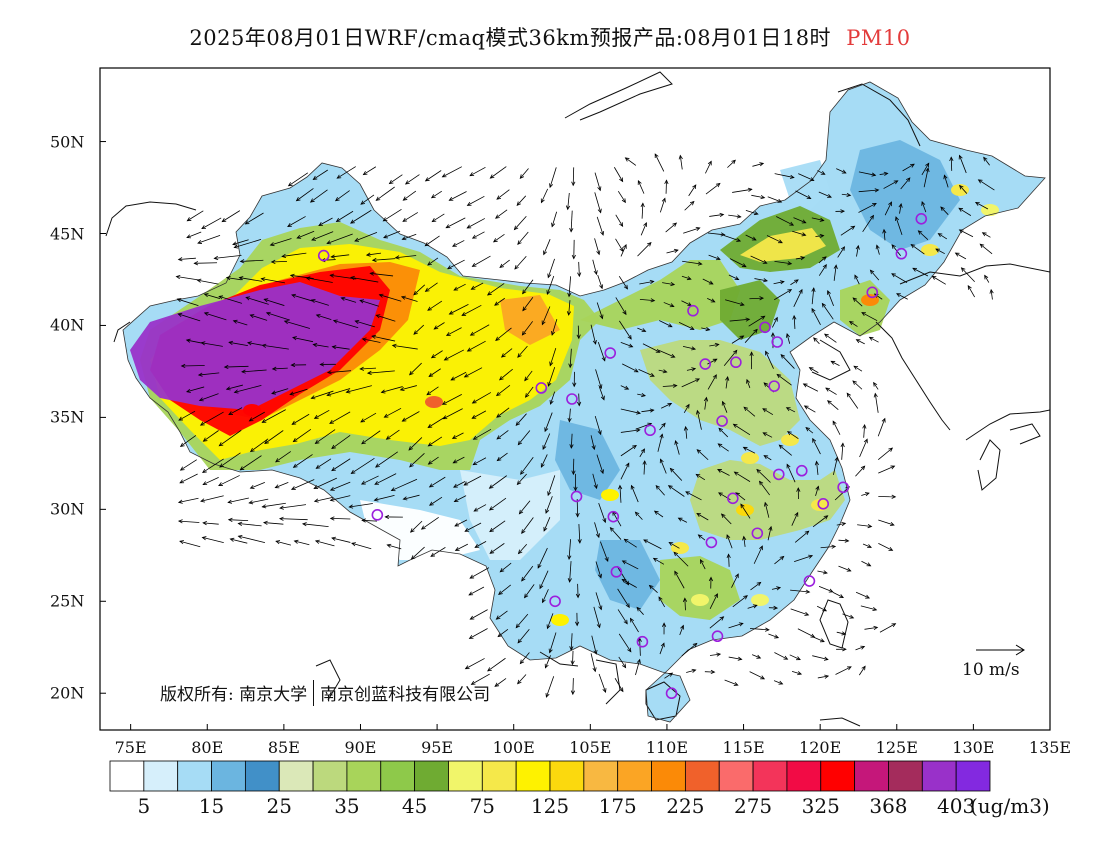 This screenshot has height=850, width=1100. Describe the element at coordinates (783, 245) in the screenshot. I see `light-green-band` at that location.